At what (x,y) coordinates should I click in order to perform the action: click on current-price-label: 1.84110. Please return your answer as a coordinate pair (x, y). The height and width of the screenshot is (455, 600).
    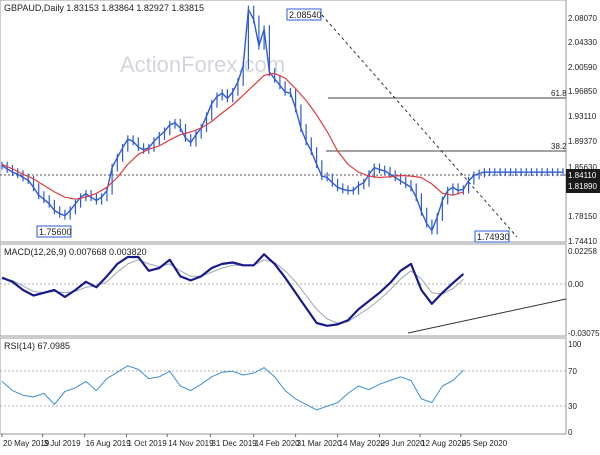
    Looking at the image, I should click on (582, 175).